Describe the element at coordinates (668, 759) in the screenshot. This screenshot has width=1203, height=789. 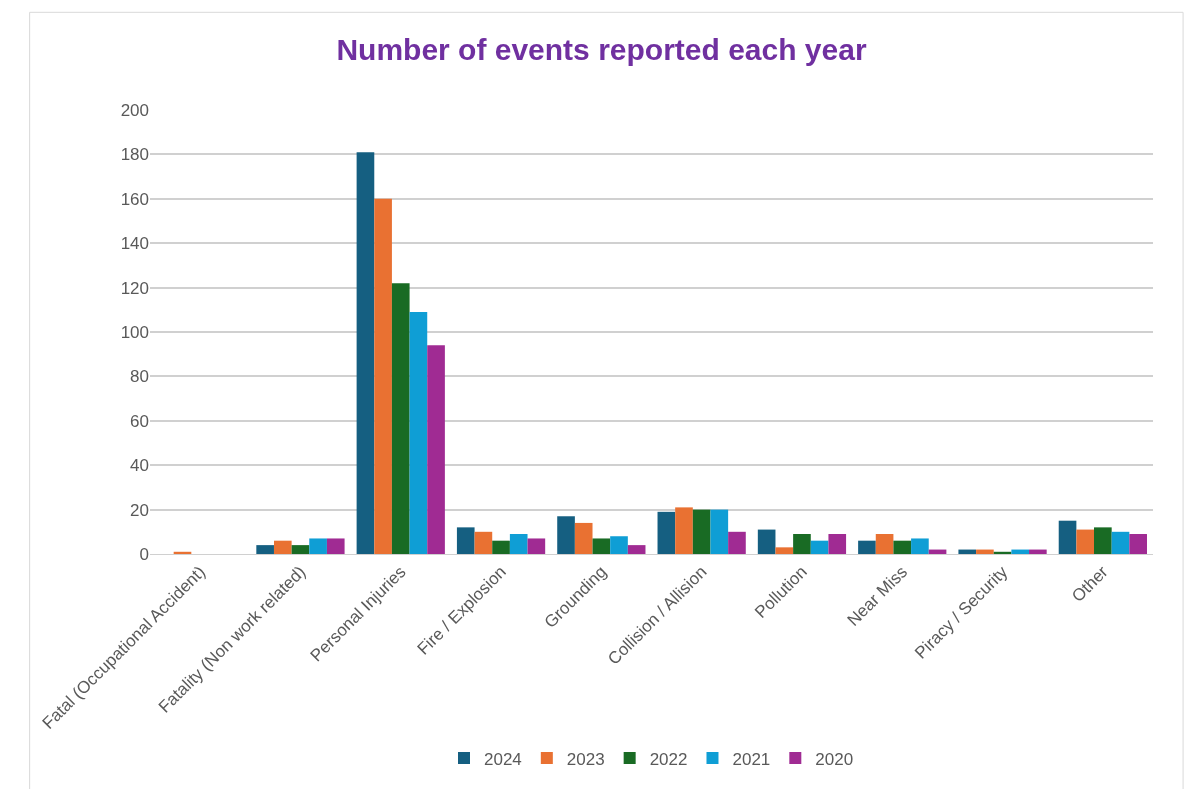
I see `legend-label: 2022` at that location.